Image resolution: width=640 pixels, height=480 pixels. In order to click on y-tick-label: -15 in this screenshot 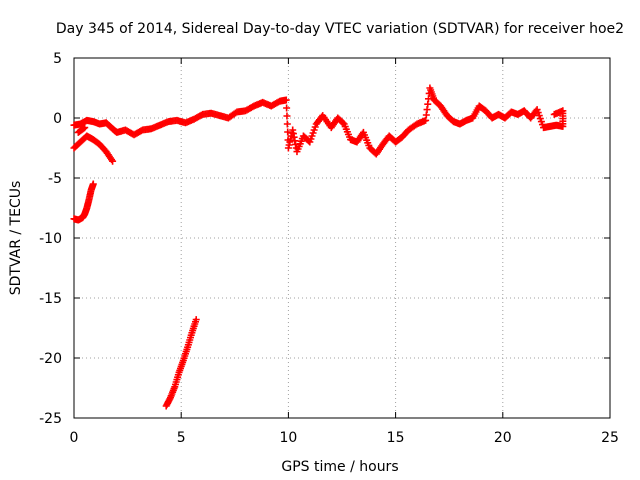, I will do `click(50, 299)`.